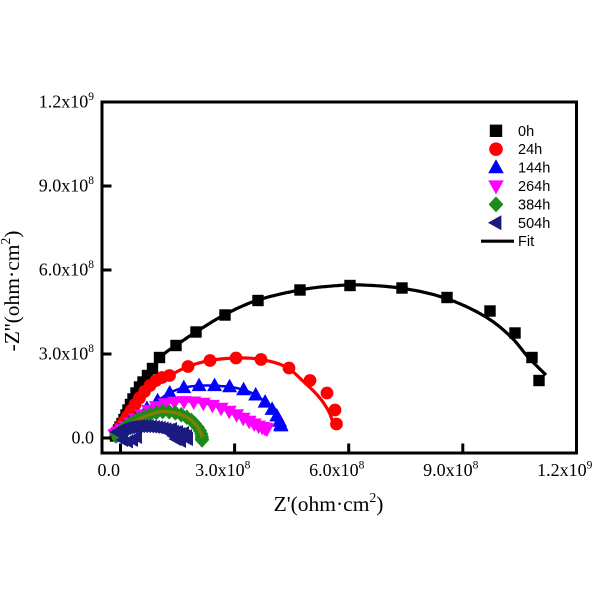 This screenshot has width=600, height=605. Describe the element at coordinates (534, 205) in the screenshot. I see `svg-text: 384h` at that location.